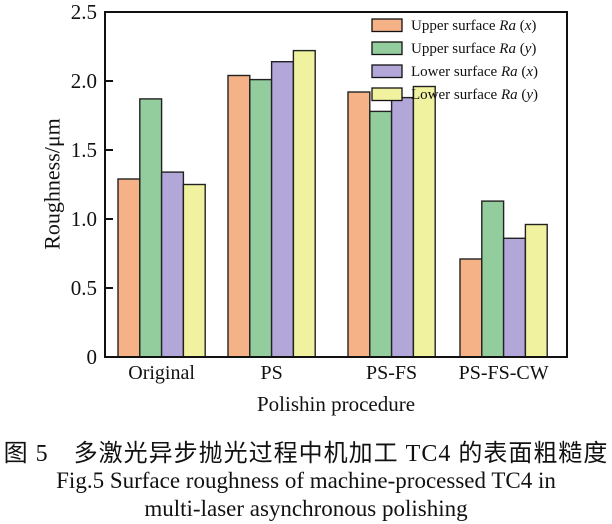 This screenshot has height=524, width=612. I want to click on y-axis-label: Roughness/μm, so click(52, 184).